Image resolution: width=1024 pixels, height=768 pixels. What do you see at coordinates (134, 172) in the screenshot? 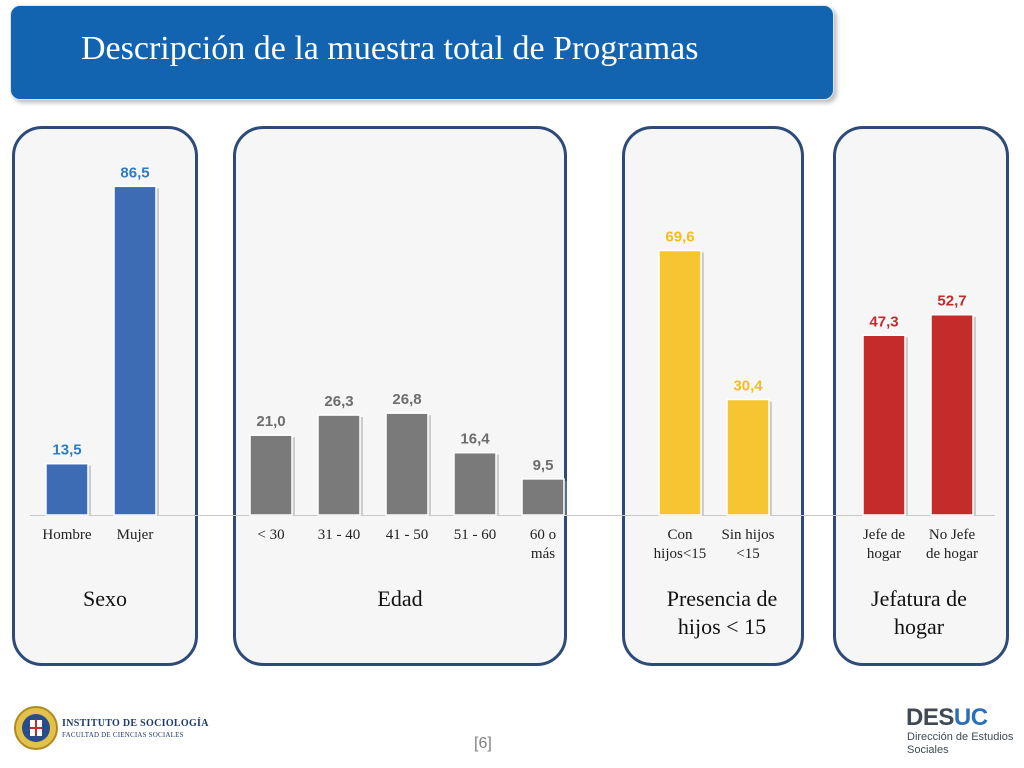
I see `data-label: 86,5` at bounding box center [134, 172].